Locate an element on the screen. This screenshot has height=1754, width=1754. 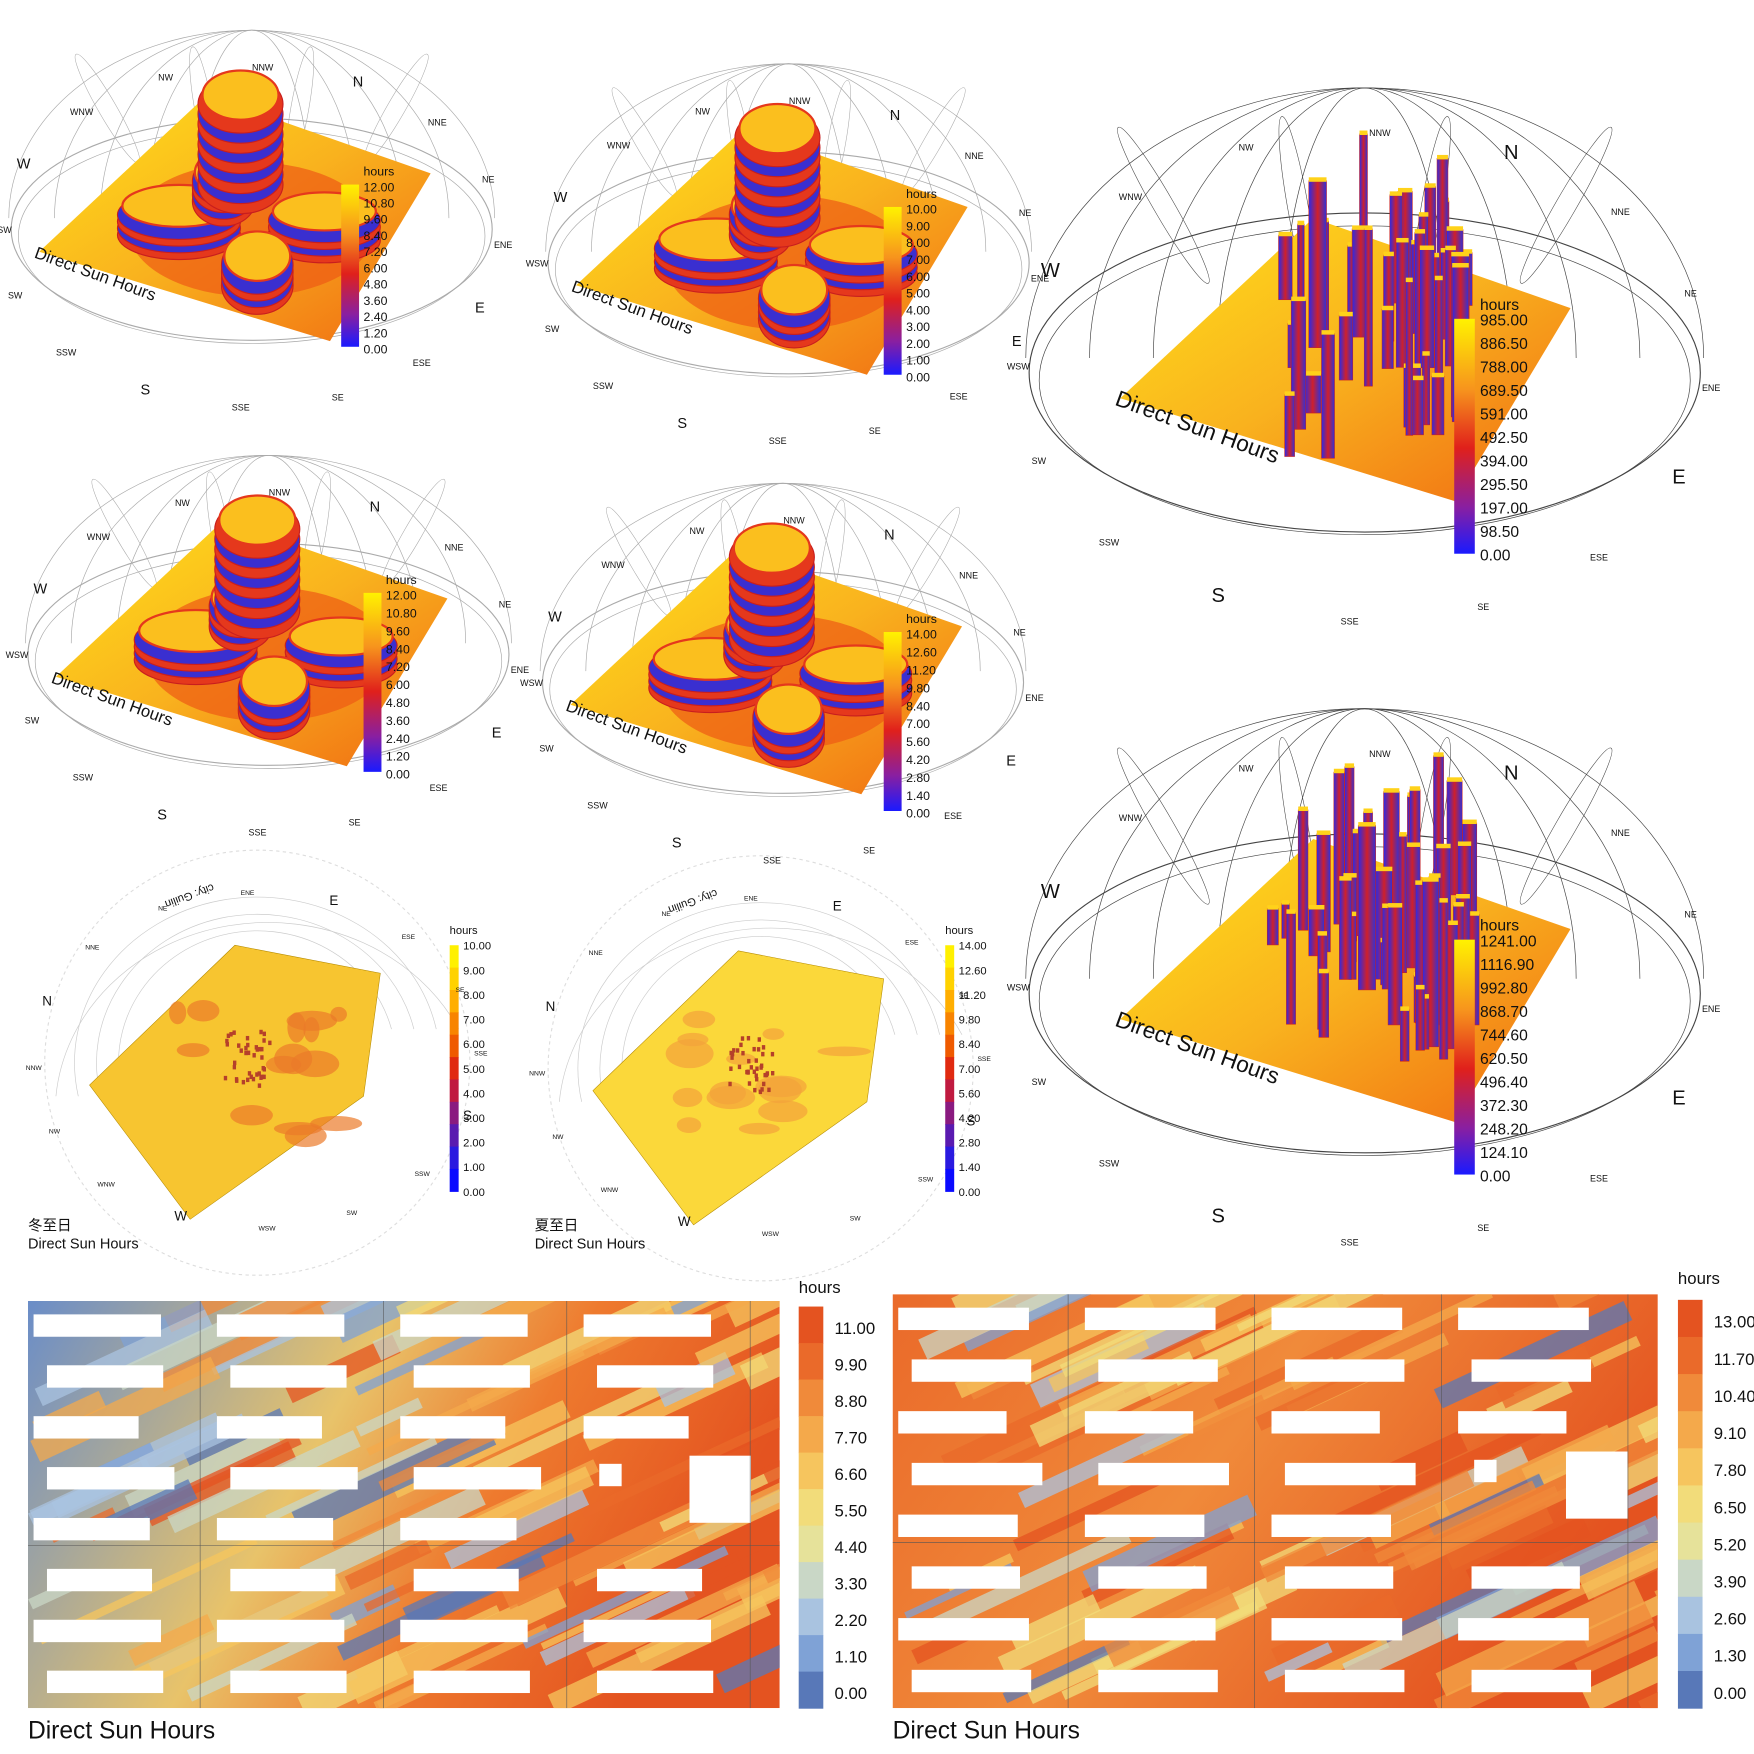
legend-label: 10.80 is located at coordinates (401, 613).